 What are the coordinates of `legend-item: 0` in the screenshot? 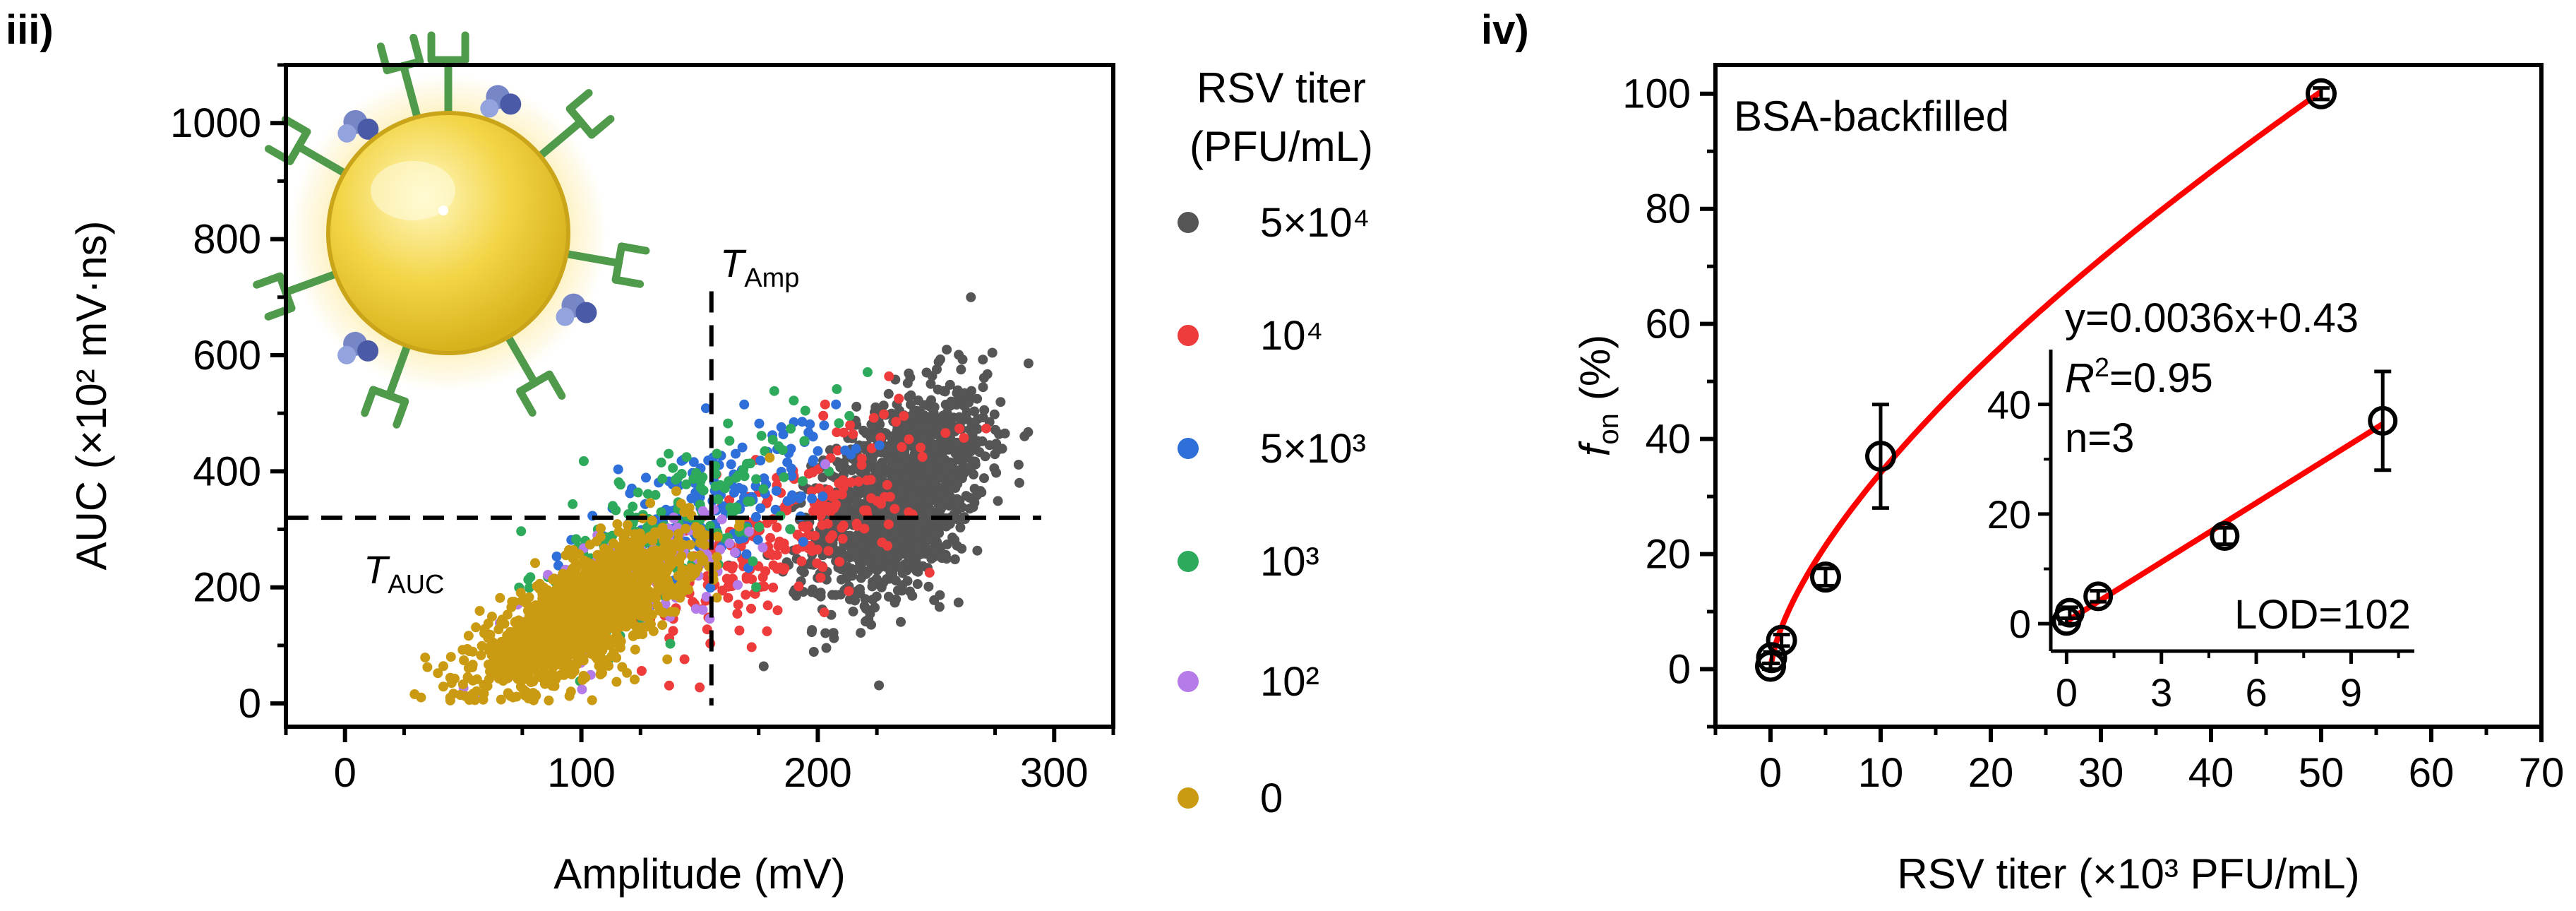 It's located at (1230, 798).